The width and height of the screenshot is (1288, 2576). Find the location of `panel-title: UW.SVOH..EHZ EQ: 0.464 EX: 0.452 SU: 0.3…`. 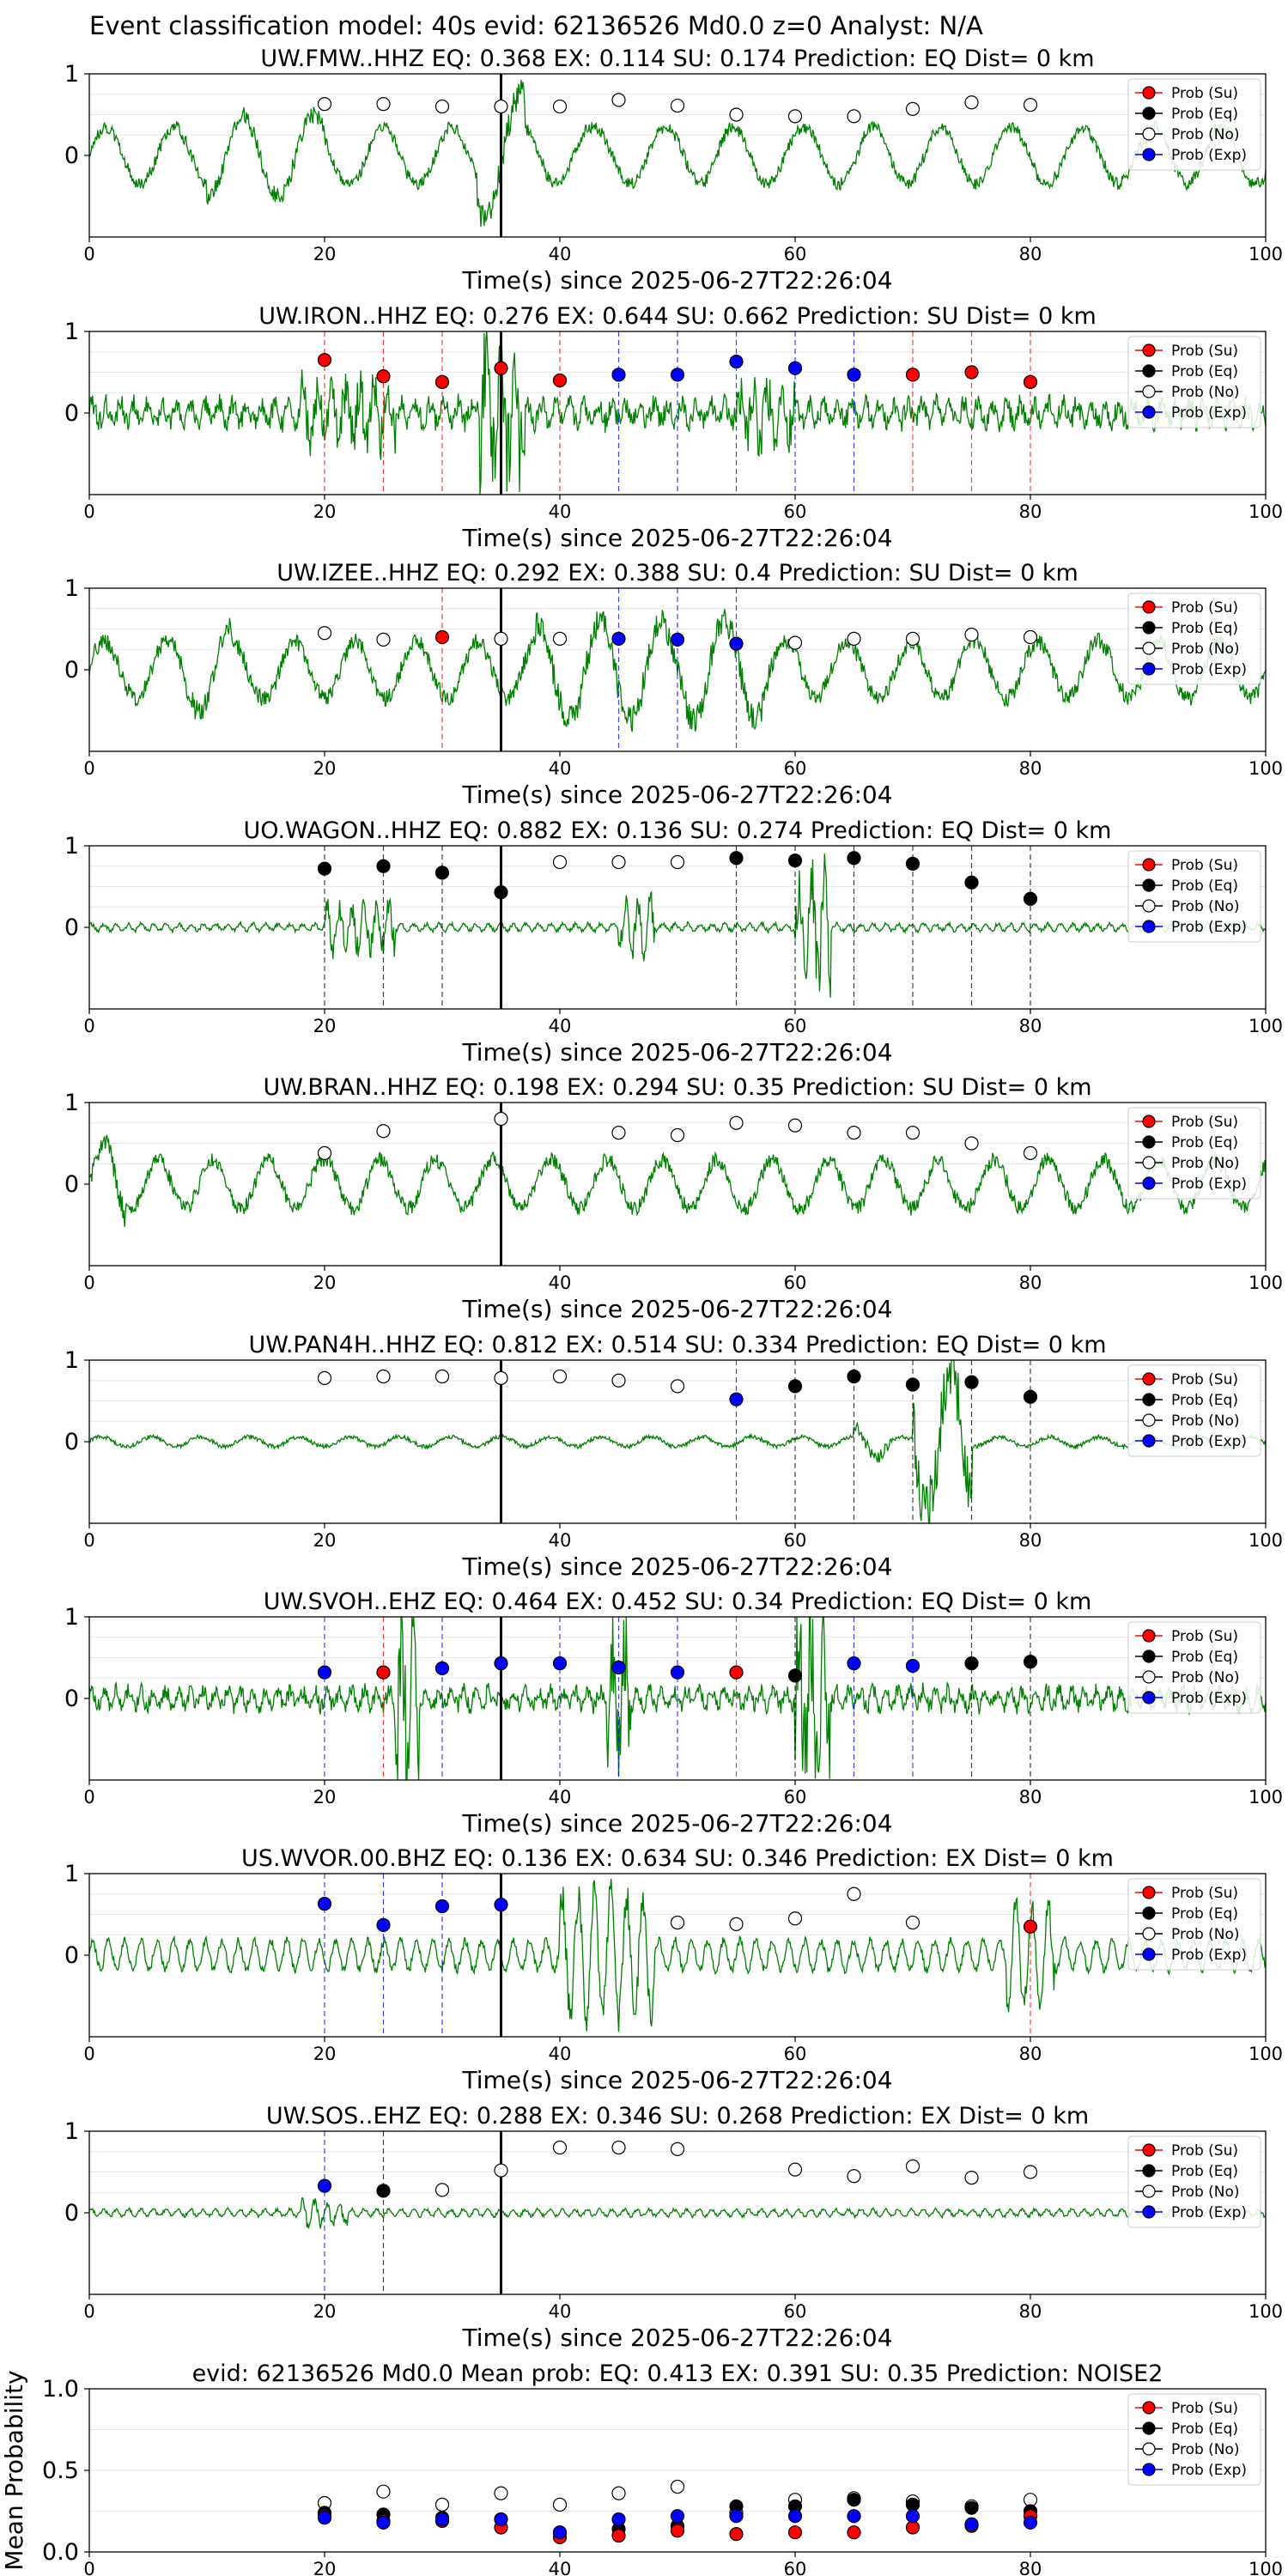

panel-title: UW.SVOH..EHZ EQ: 0.464 EX: 0.452 SU: 0.3… is located at coordinates (678, 1602).